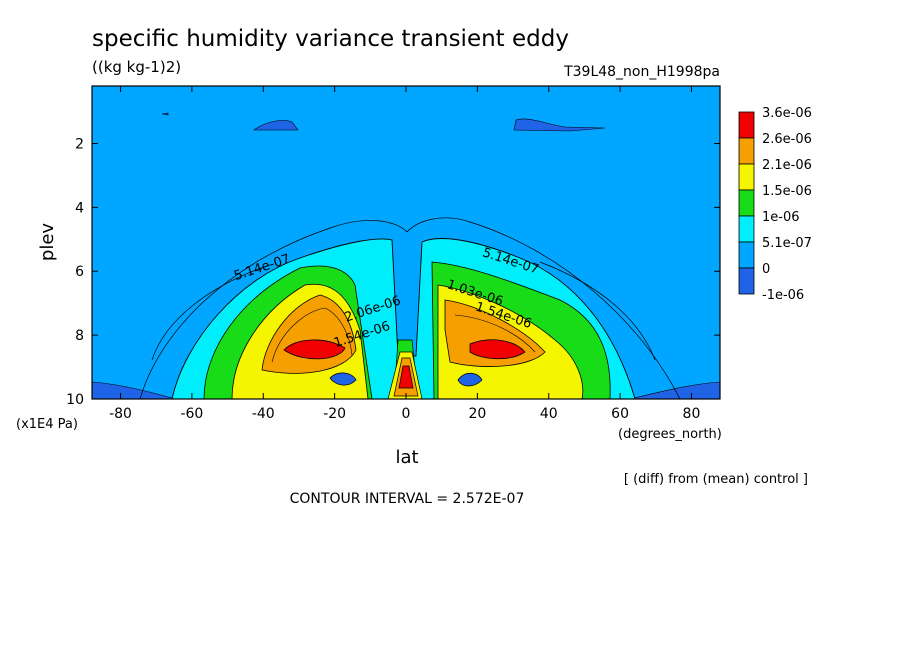 This screenshot has height=654, width=904. I want to click on x-tick-label: 0, so click(406, 414).